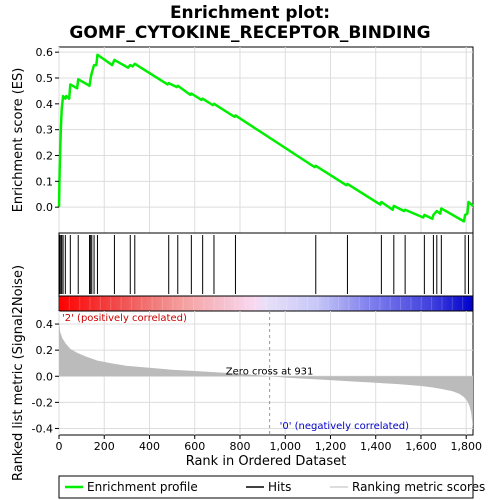 The height and width of the screenshot is (500, 500). What do you see at coordinates (45, 324) in the screenshot?
I see `metric-ytick-label-4: 0.4` at bounding box center [45, 324].